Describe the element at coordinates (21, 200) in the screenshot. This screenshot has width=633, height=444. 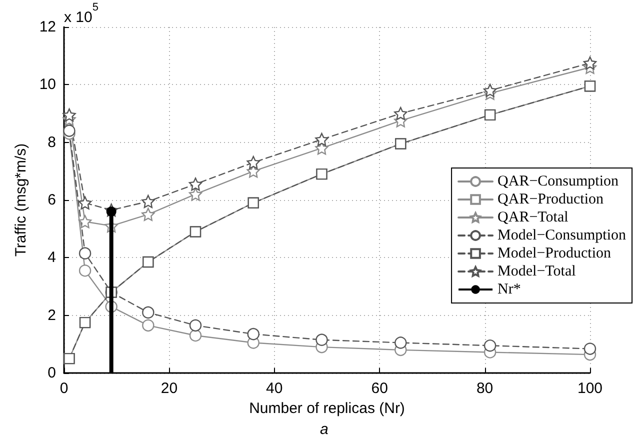
I see `y-axis-title: Traffic (msg*m/s)` at that location.